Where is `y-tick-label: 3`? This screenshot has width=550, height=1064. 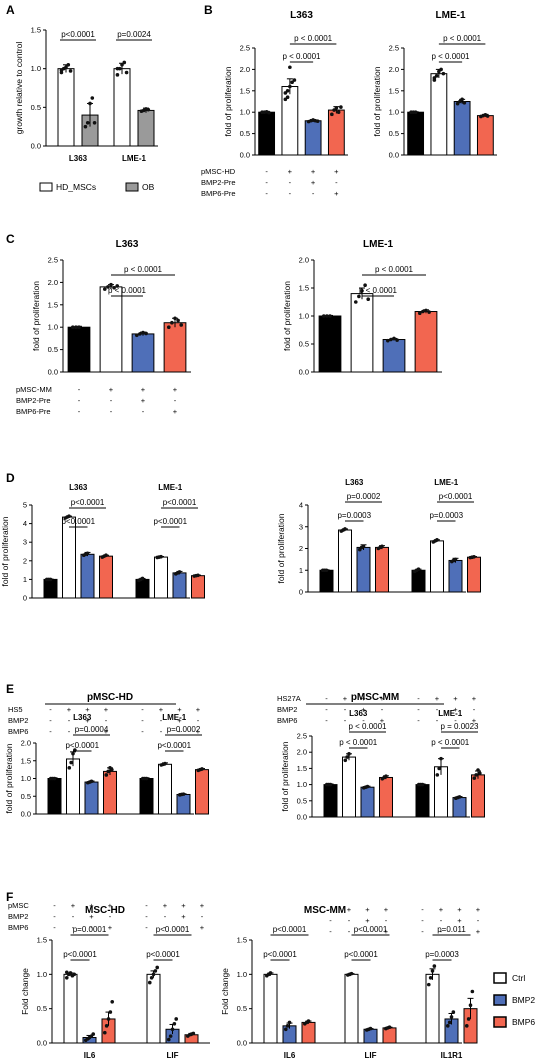 y-tick-label: 3 is located at coordinates (25, 542).